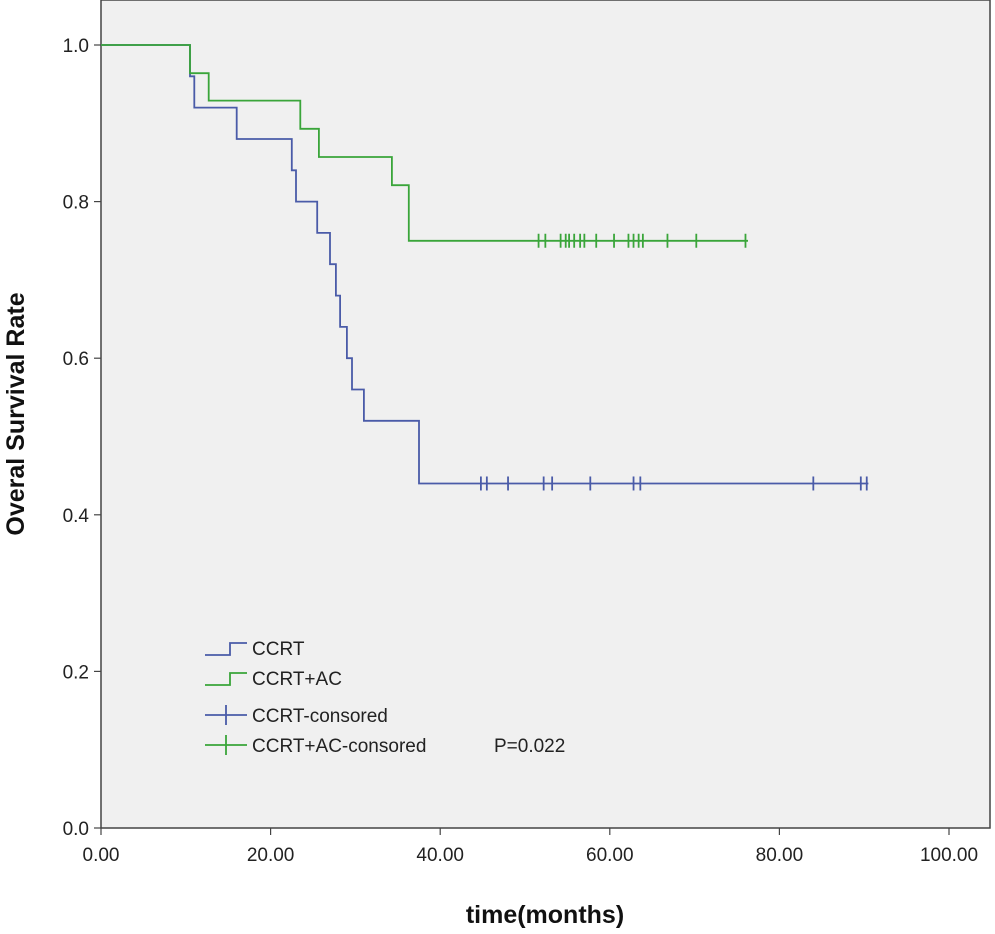 This screenshot has width=995, height=934. What do you see at coordinates (76, 46) in the screenshot?
I see `y-tick-label: 1.0` at bounding box center [76, 46].